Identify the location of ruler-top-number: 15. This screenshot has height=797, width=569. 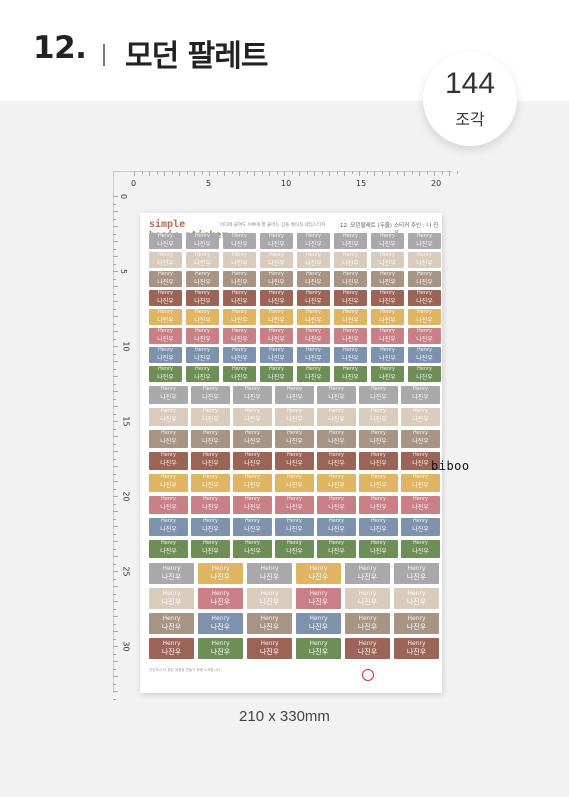
(361, 183).